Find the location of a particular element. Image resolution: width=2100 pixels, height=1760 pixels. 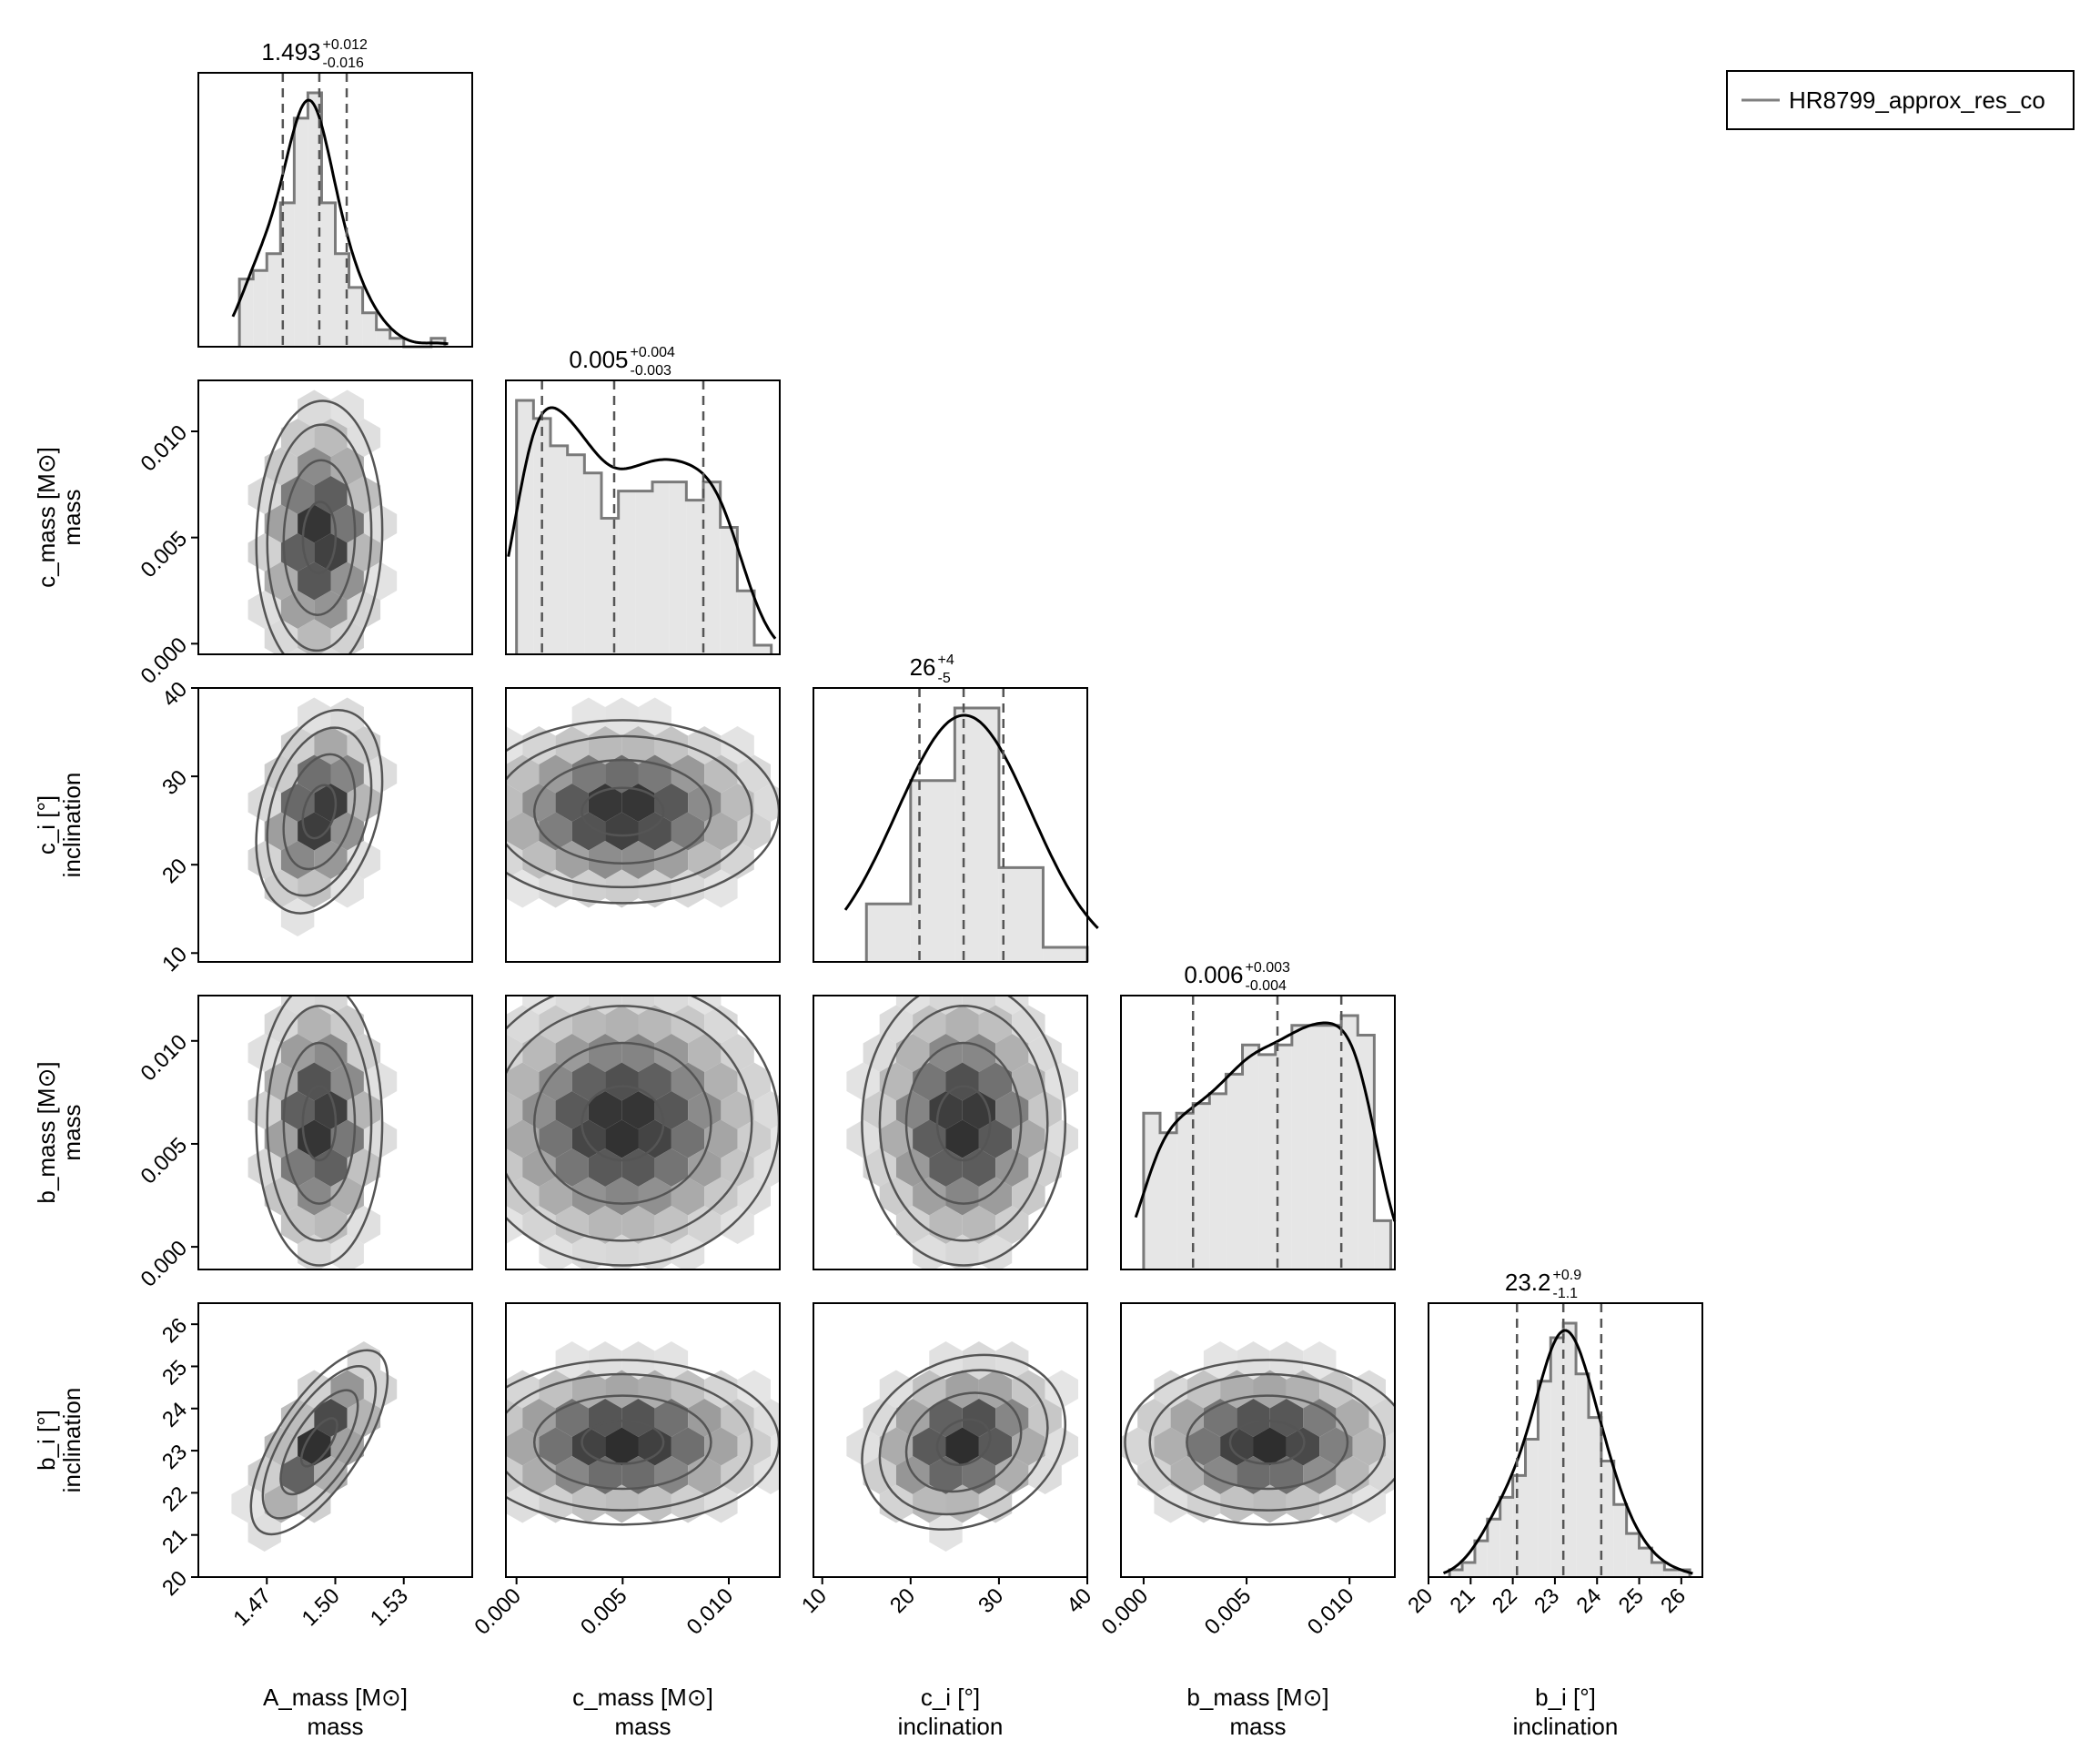

x-axis-label: b_i [°] is located at coordinates (1565, 1697).